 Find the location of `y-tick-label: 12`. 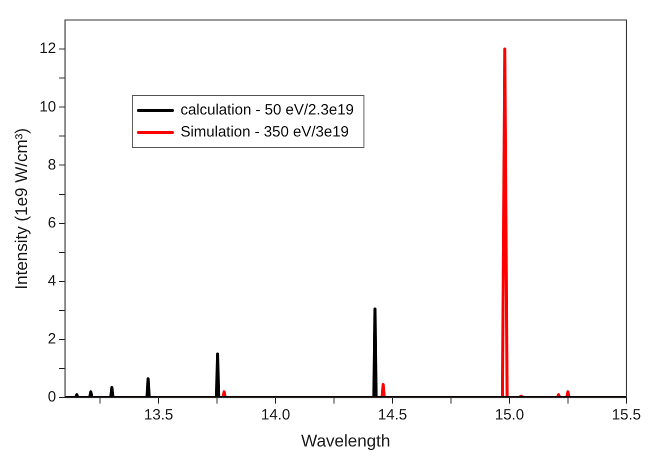

y-tick-label: 12 is located at coordinates (47, 49).